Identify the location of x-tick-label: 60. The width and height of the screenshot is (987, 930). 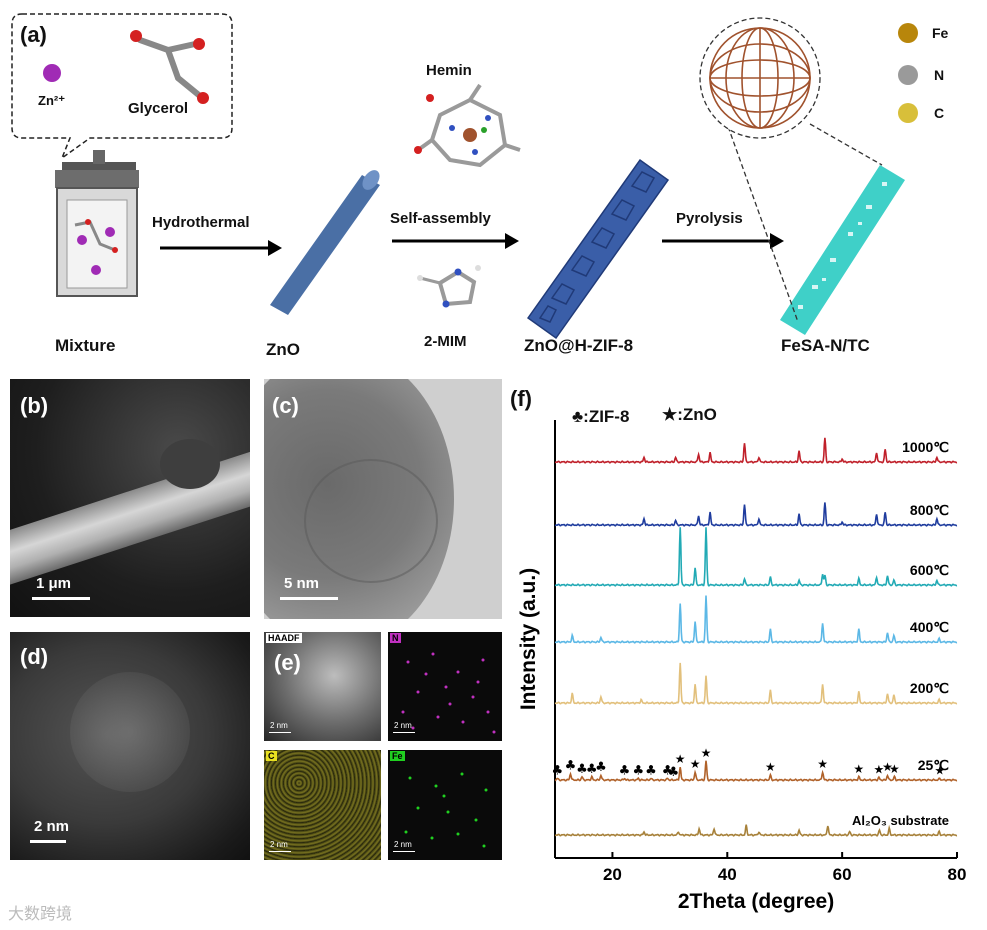
(842, 874).